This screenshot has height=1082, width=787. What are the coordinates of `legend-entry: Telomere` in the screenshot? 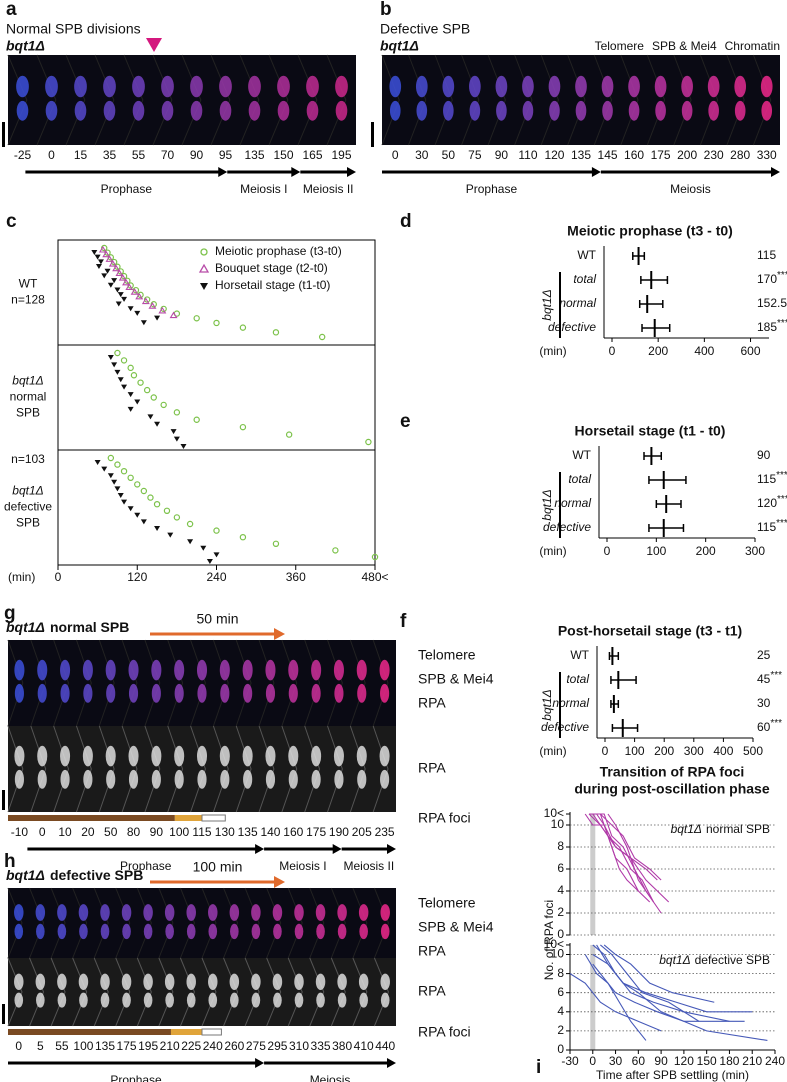 It's located at (620, 46).